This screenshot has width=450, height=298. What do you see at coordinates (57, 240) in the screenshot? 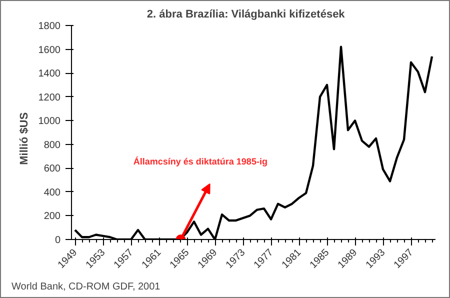
I see `y-tick-label: 0` at bounding box center [57, 240].